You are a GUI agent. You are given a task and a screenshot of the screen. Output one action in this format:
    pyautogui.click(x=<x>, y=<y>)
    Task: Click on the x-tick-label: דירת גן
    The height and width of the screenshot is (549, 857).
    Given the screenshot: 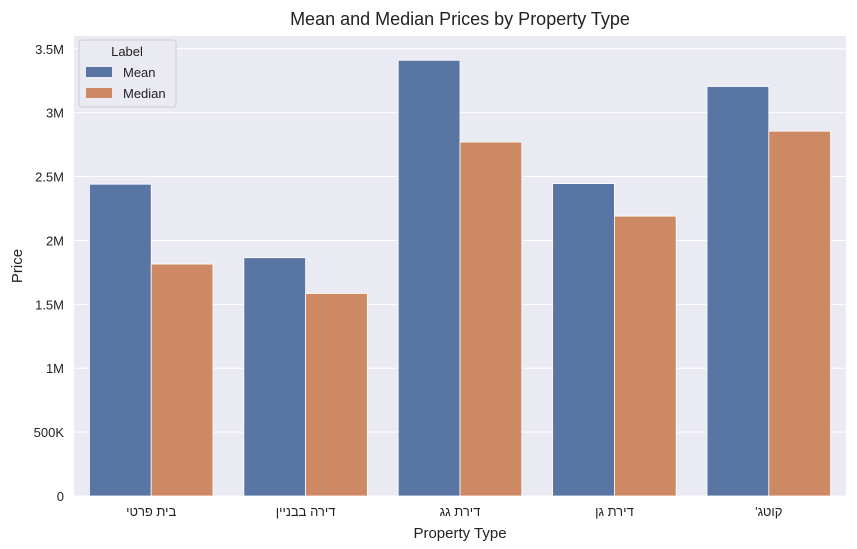 What is the action you would take?
    pyautogui.click(x=614, y=511)
    